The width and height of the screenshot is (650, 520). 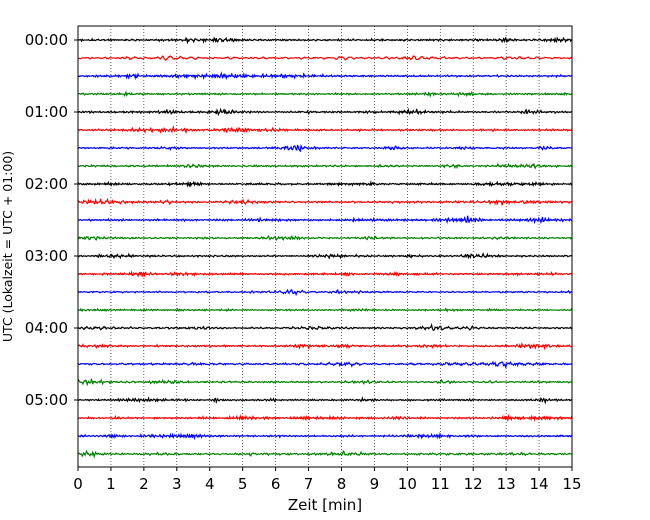 I want to click on y-axis-label: UTC (Lokalzeit = UTC + 01:00), so click(x=7, y=246).